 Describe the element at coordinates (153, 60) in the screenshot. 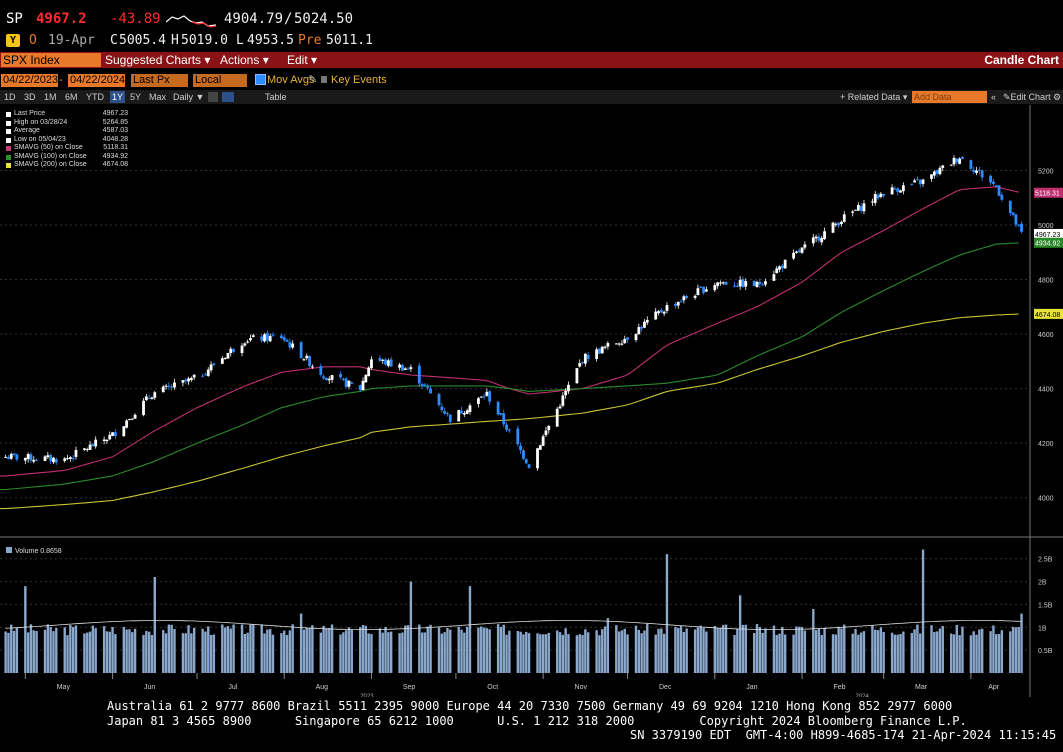

I see `suggested-charts-label: Suggested Charts` at that location.